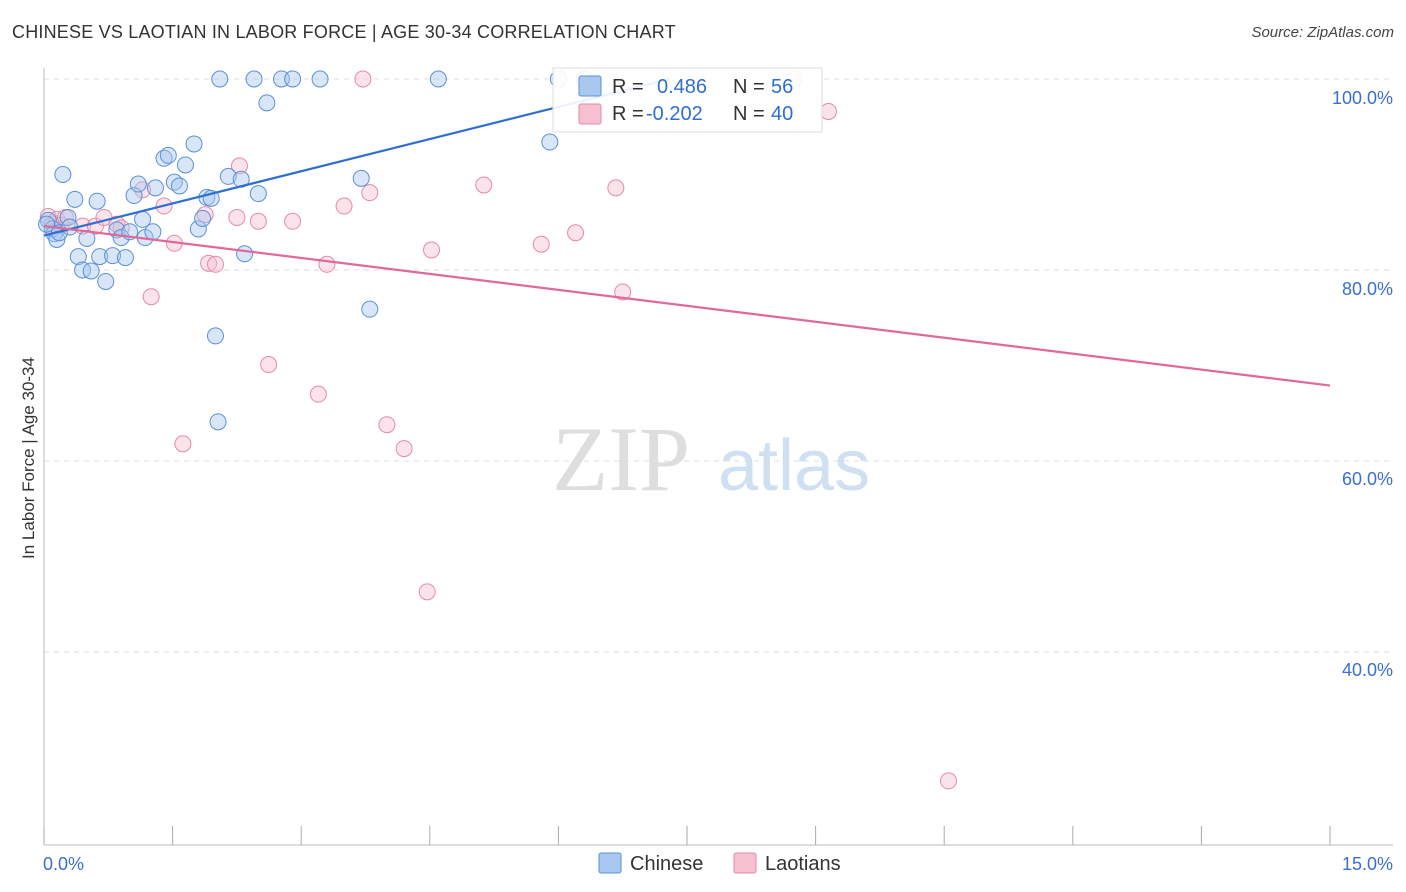  Describe the element at coordinates (745, 863) in the screenshot. I see `legend-laotian-swatch` at that location.